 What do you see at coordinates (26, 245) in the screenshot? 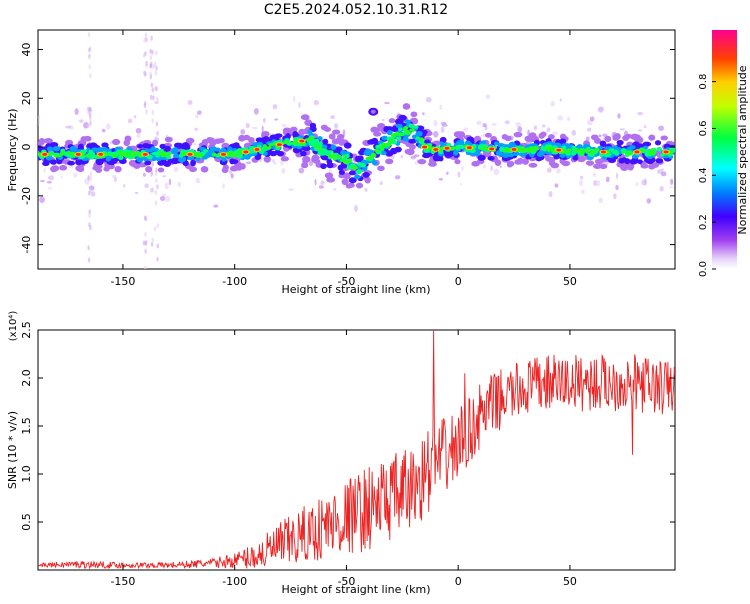
I see `y-tick-label: -40` at bounding box center [26, 245].